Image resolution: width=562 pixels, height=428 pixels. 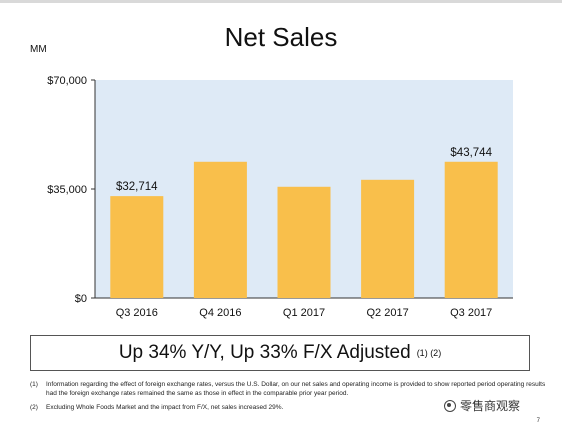 What do you see at coordinates (471, 313) in the screenshot?
I see `x-tick-label: Q3 2017` at bounding box center [471, 313].